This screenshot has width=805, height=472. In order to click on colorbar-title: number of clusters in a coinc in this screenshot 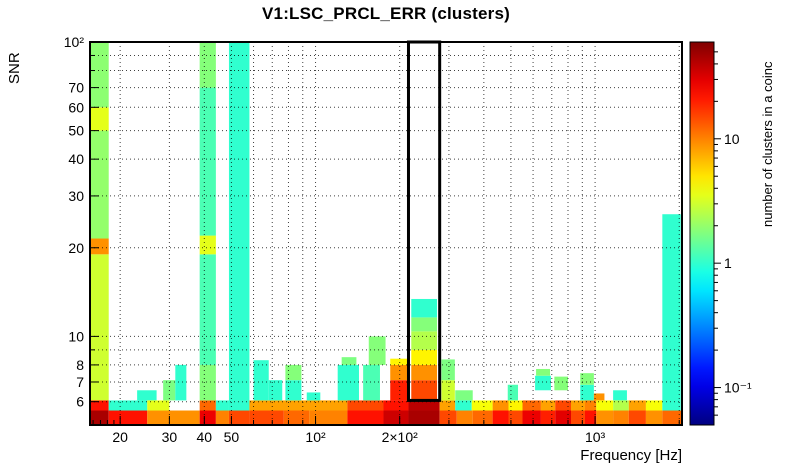, I will do `click(767, 144)`.